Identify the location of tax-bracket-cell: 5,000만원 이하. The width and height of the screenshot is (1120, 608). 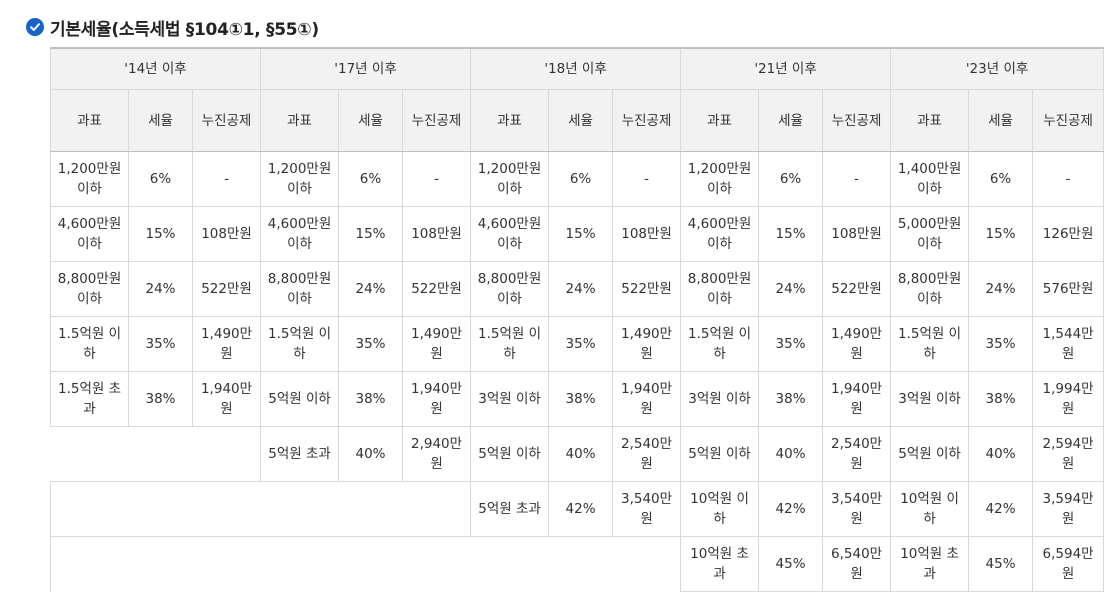
(930, 234).